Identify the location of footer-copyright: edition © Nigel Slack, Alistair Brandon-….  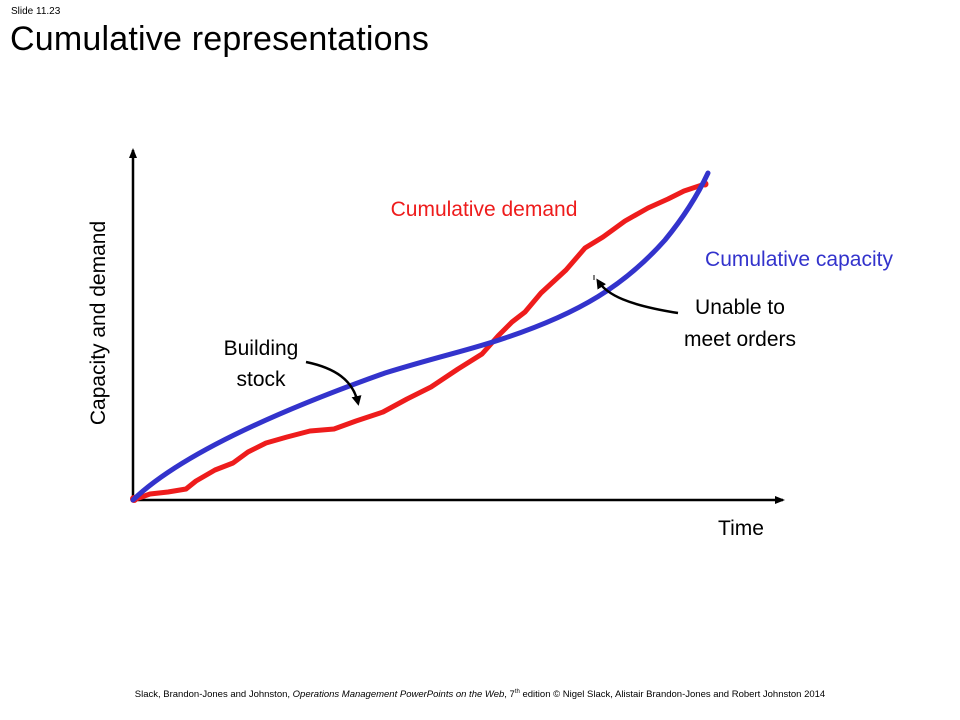
(672, 695).